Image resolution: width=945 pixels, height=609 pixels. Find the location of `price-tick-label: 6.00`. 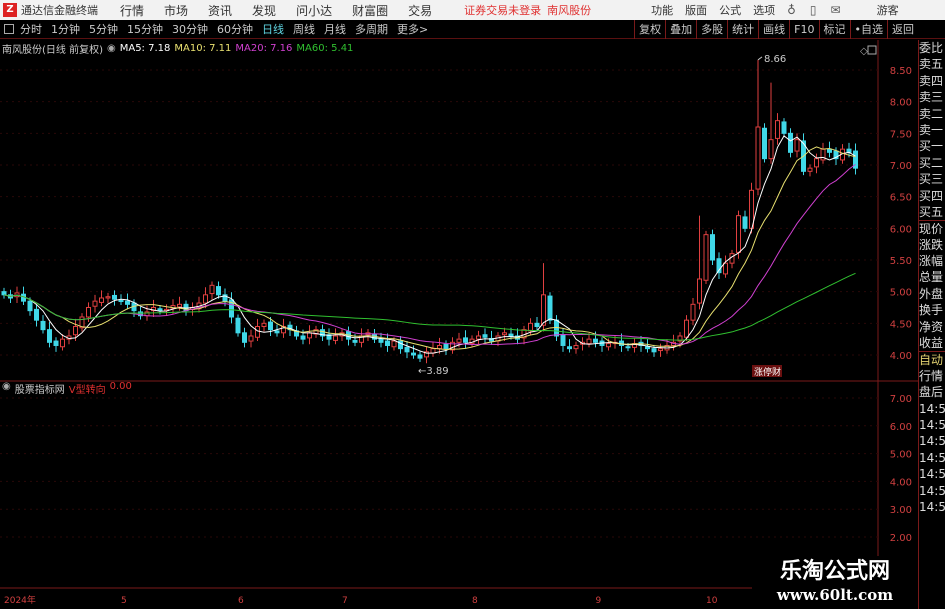

price-tick-label: 6.00 is located at coordinates (901, 229).